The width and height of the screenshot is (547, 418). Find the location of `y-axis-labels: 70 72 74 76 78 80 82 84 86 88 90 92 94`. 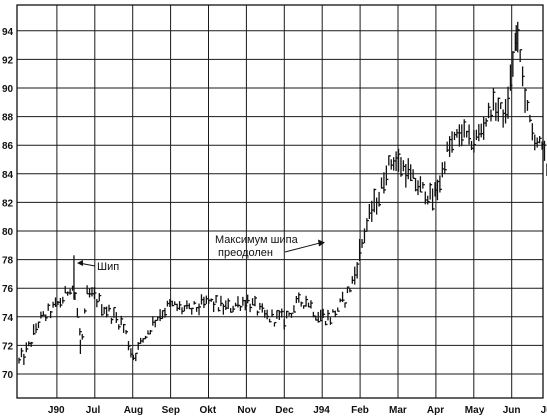

y-axis-labels: 70 72 74 76 78 80 82 84 86 88 90 92 94 is located at coordinates (8, 204).